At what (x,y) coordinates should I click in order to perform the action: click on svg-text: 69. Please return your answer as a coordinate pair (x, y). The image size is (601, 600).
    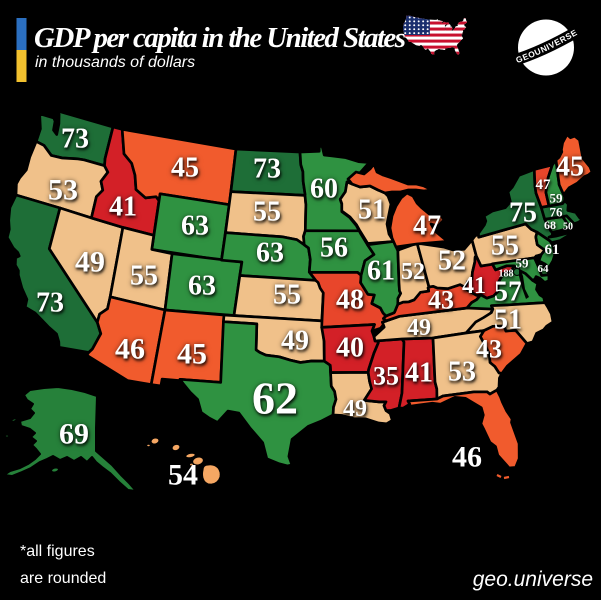
    Looking at the image, I should click on (74, 434).